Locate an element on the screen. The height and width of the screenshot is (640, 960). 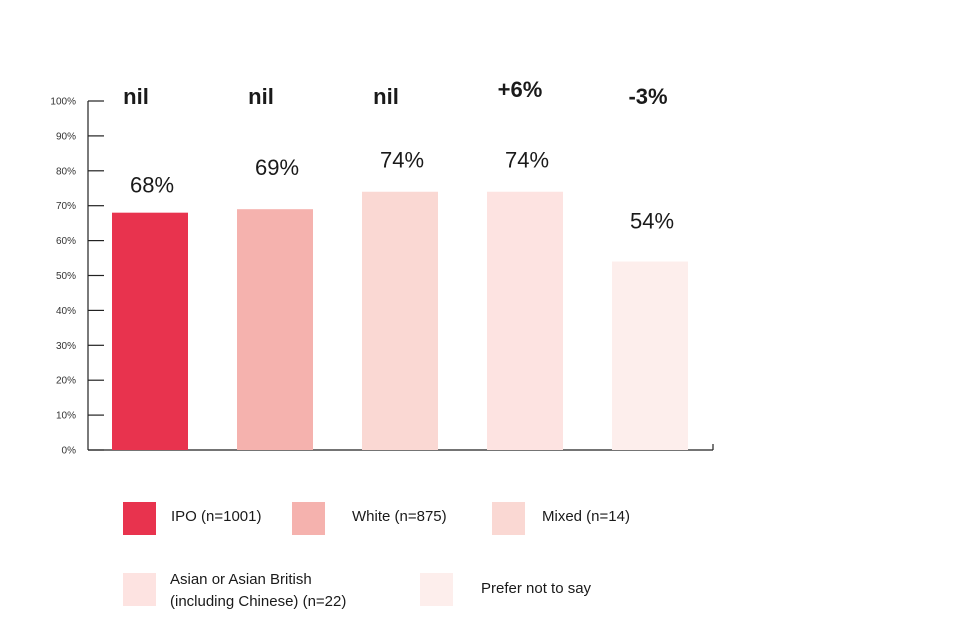
legend-label: IPO (n=1001) is located at coordinates (216, 516).